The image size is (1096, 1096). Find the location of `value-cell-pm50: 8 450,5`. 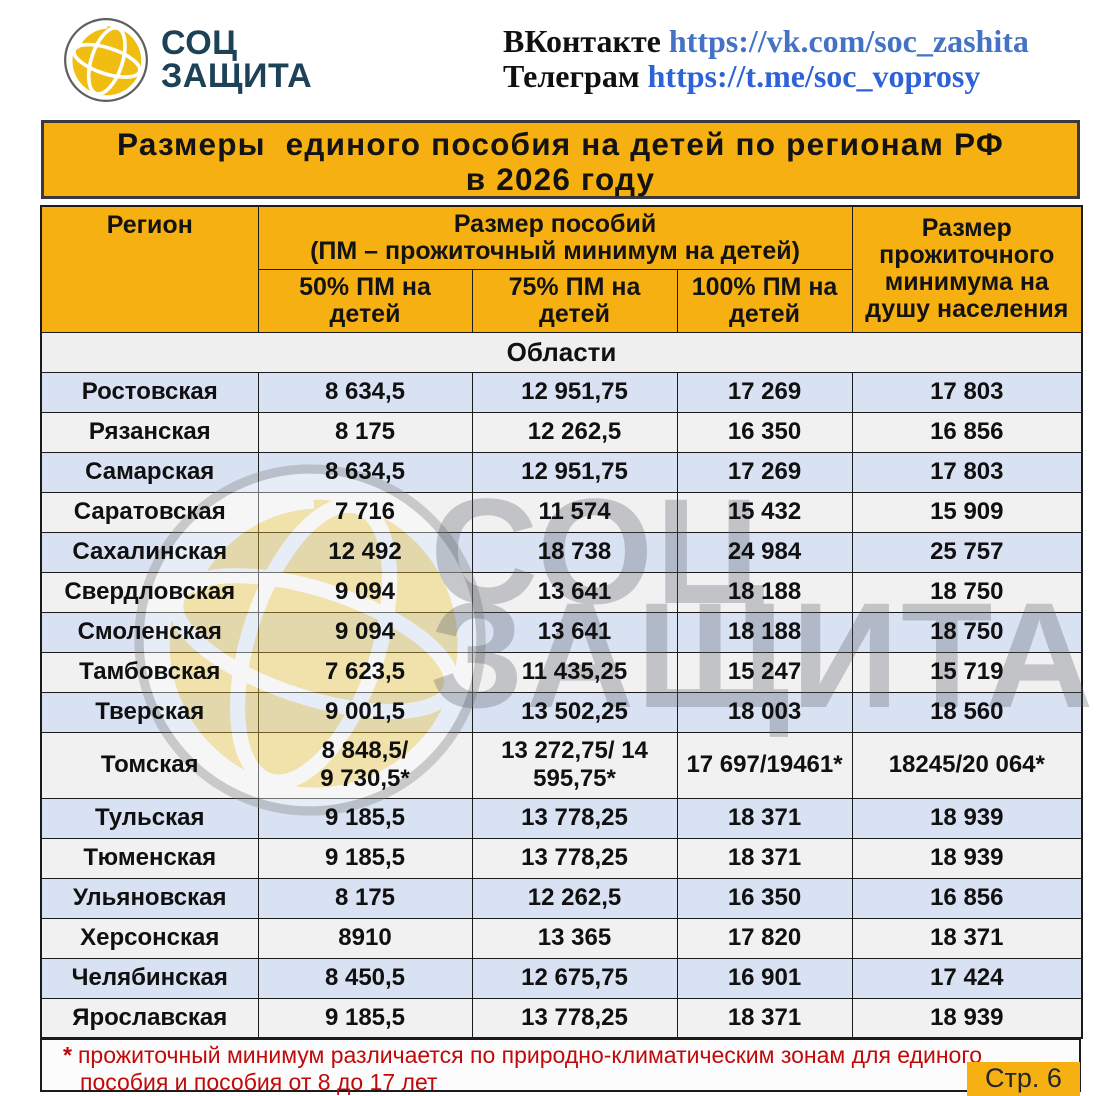

value-cell-pm50: 8 450,5 is located at coordinates (365, 978).